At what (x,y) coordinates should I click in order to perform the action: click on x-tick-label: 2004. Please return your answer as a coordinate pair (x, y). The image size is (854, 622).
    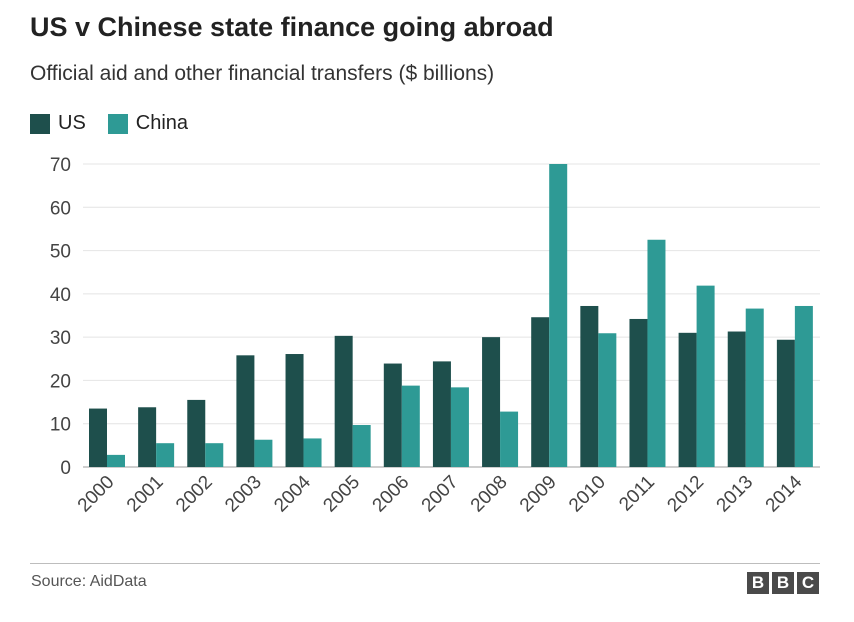
    Looking at the image, I should click on (292, 493).